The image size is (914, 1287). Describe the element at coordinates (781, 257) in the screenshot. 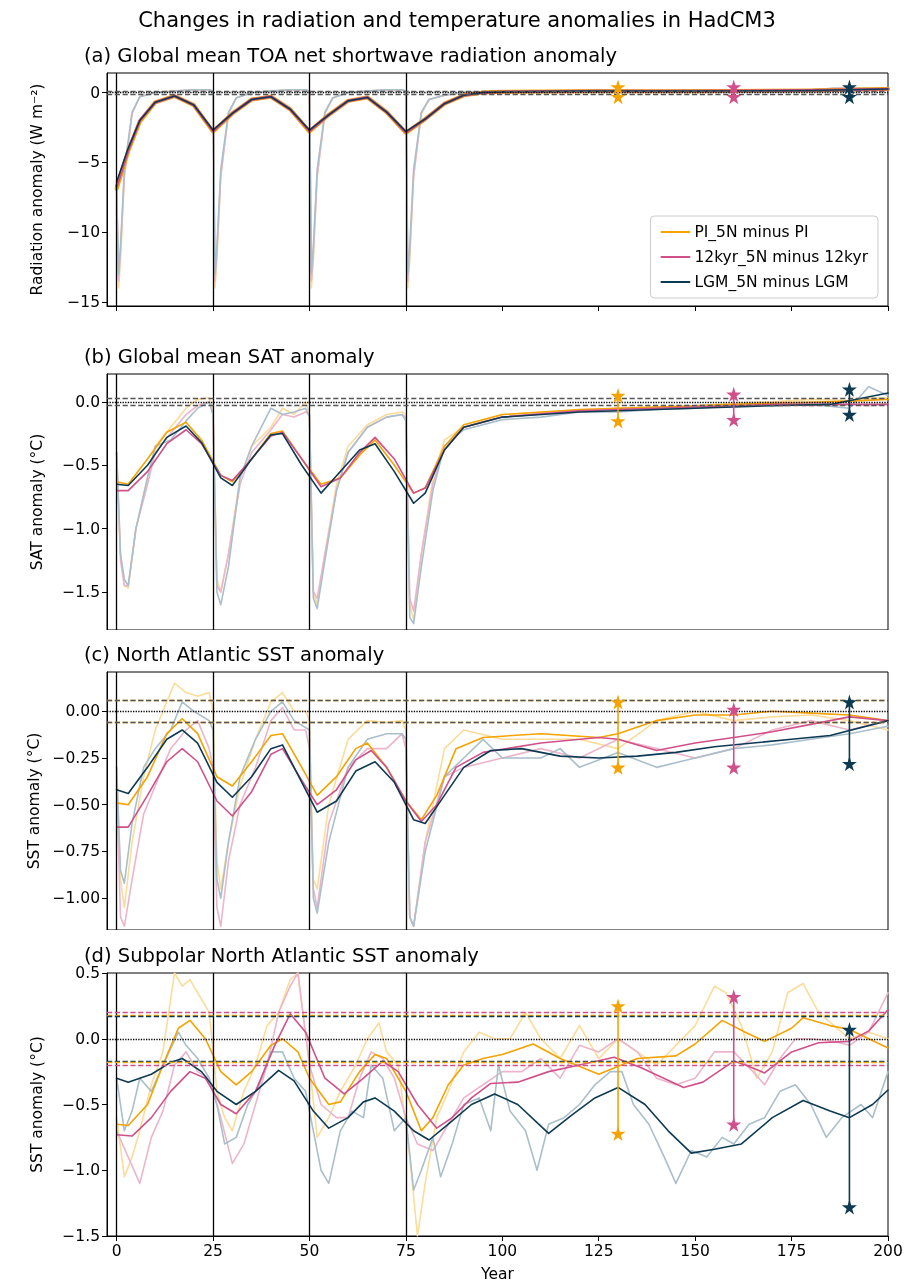

I see `legend-label: 12kyr_5N minus 12kyr` at that location.